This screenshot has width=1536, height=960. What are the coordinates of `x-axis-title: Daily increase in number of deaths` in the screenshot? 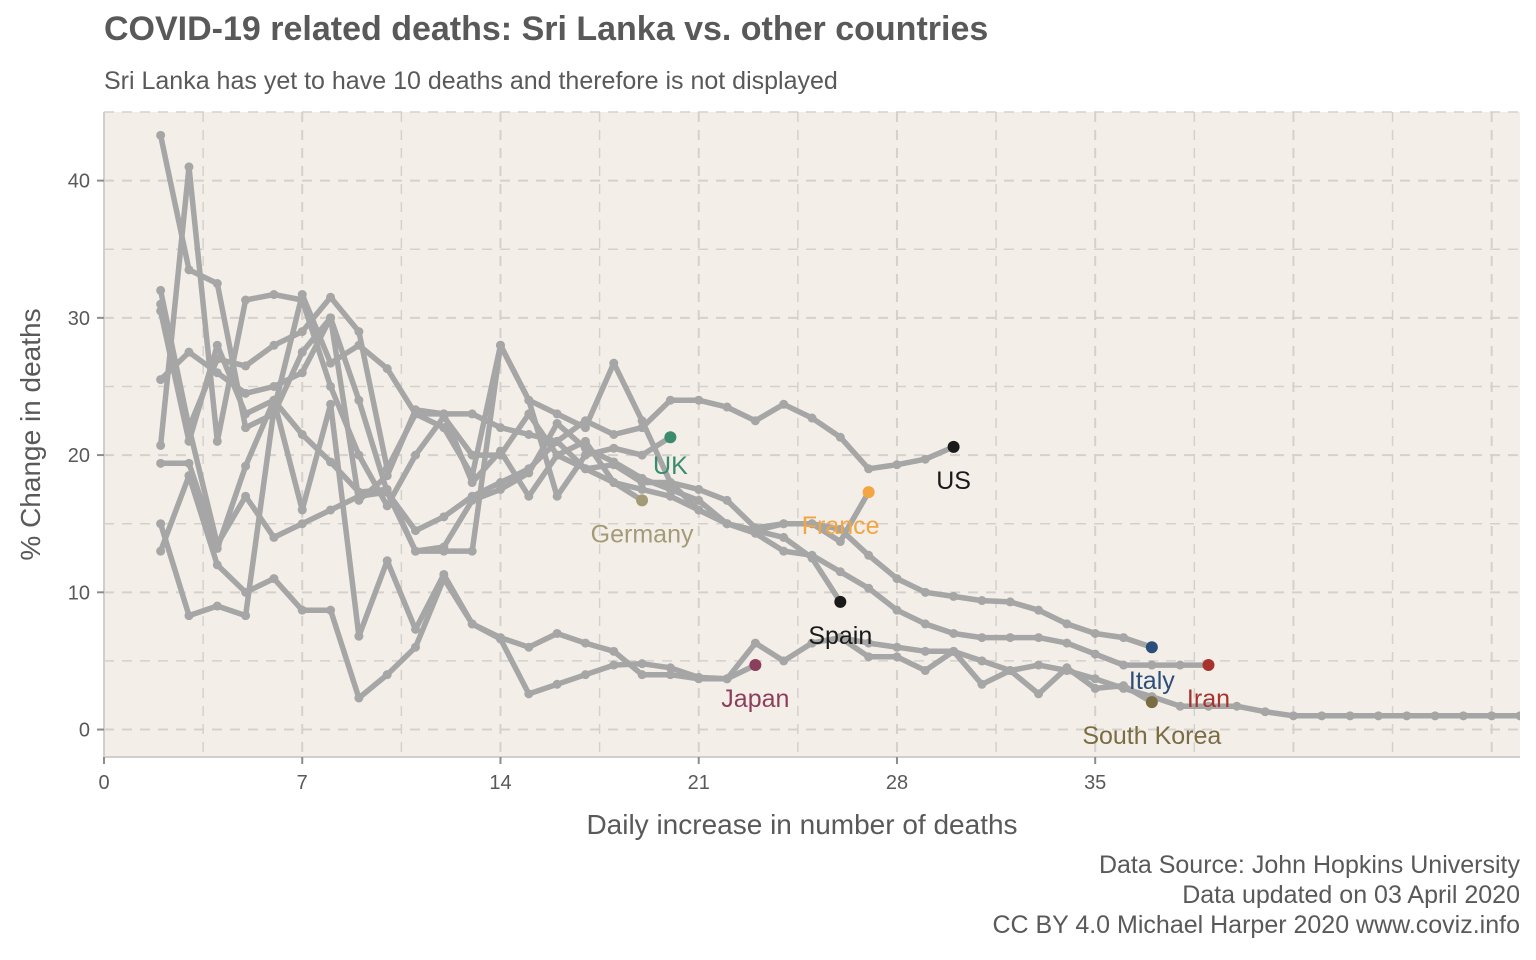 It's located at (801, 824).